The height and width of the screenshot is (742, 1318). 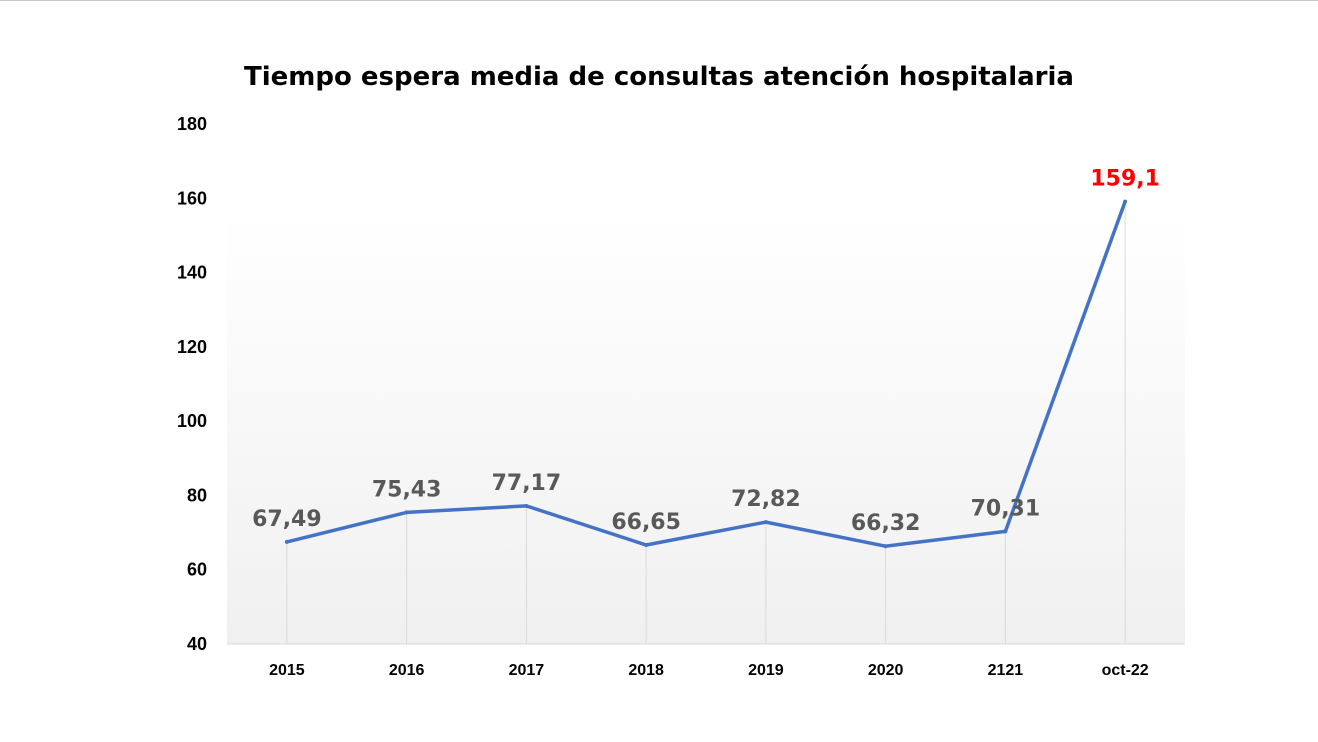 I want to click on data-label: 66,32, so click(x=886, y=523).